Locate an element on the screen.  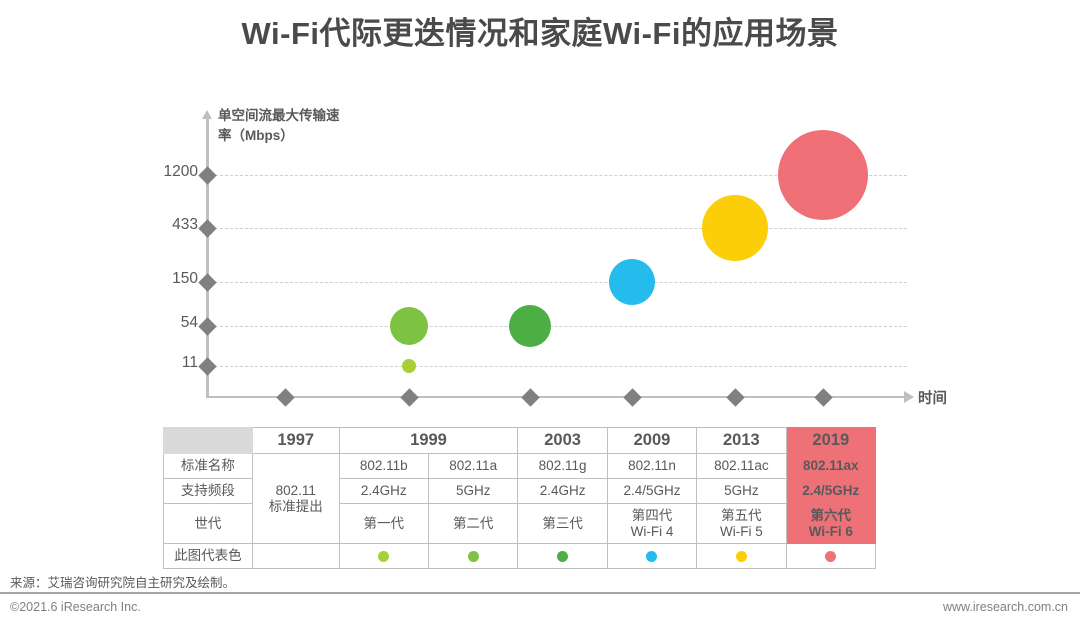
bubble-802-11n is located at coordinates (632, 282).